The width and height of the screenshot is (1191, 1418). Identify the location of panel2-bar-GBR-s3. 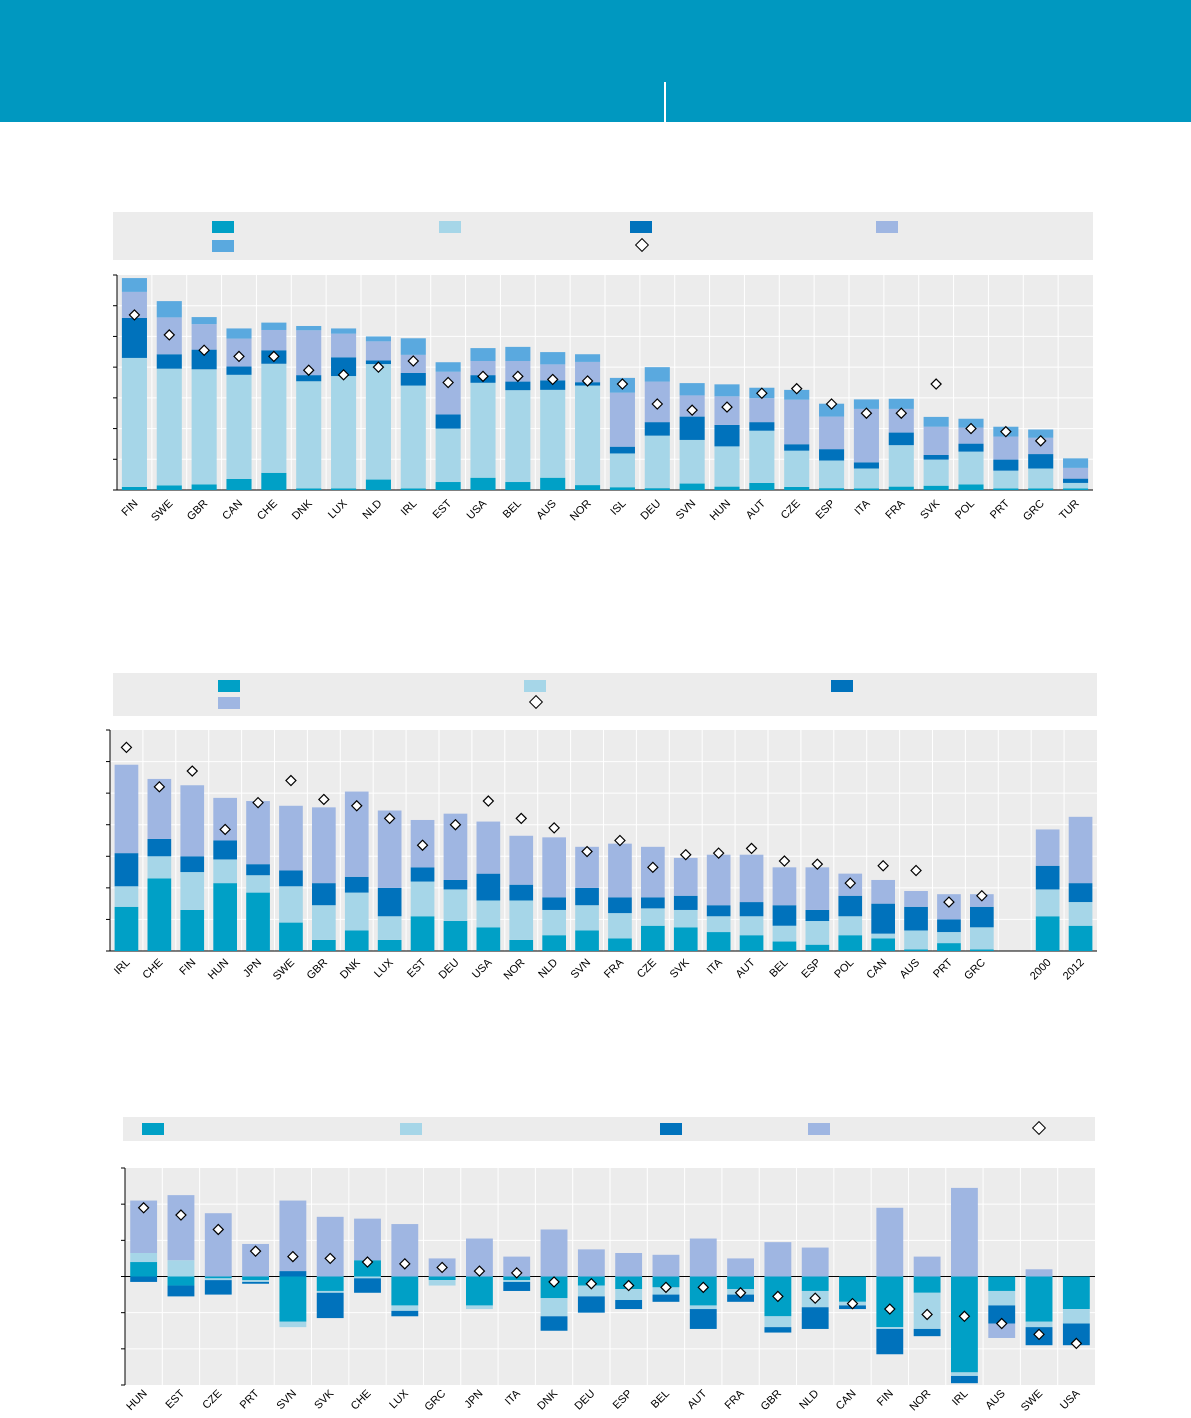
(324, 894).